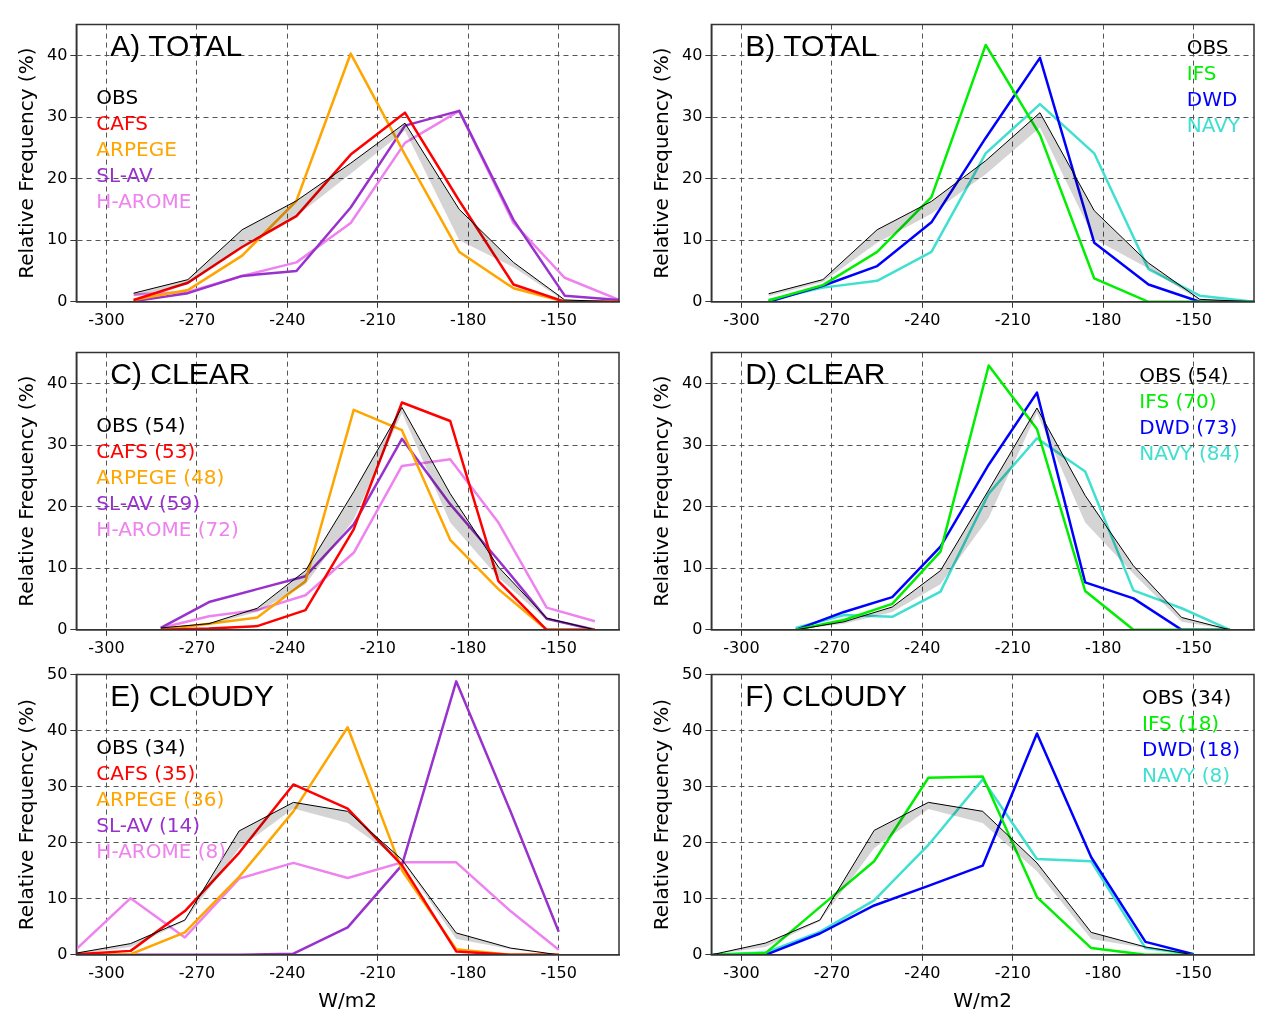  What do you see at coordinates (160, 798) in the screenshot?
I see `text: ARPEGE (36)` at bounding box center [160, 798].